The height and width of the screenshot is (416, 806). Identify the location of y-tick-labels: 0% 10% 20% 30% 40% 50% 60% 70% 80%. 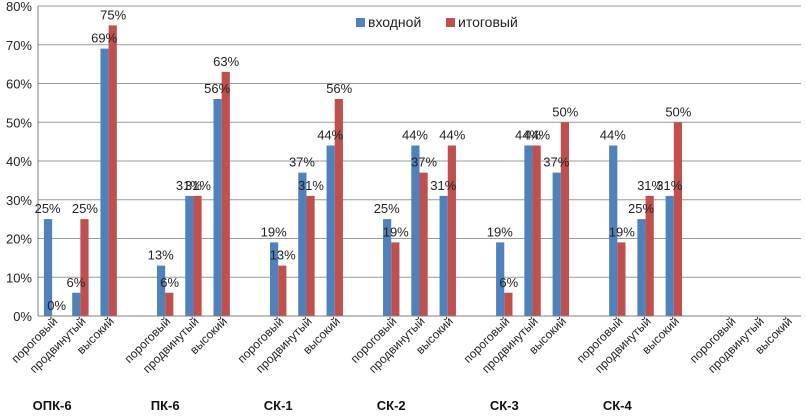
(19, 162).